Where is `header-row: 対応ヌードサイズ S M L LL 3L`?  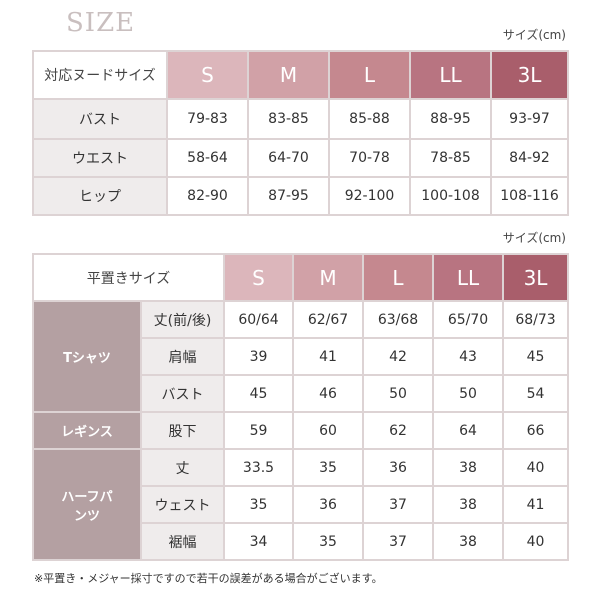 header-row: 対応ヌードサイズ S M L LL 3L is located at coordinates (300, 75).